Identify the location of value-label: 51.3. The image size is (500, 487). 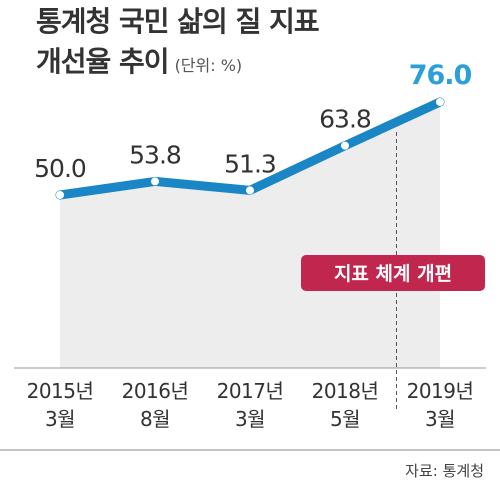
(250, 163).